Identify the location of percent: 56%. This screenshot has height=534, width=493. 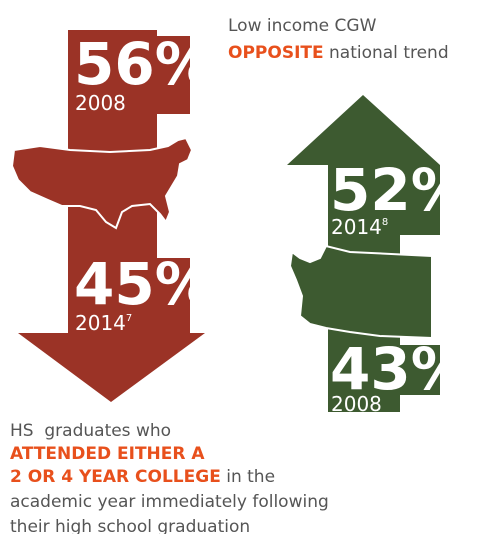
(143, 64).